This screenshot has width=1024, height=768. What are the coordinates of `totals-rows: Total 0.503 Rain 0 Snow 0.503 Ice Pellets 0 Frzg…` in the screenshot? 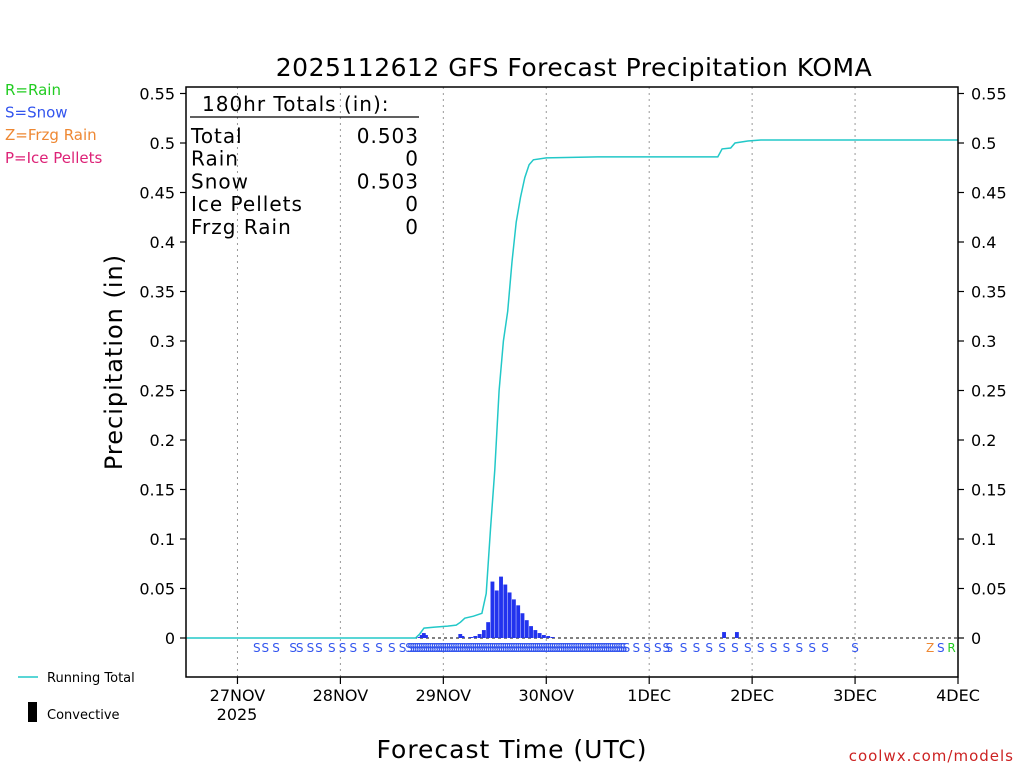 It's located at (304, 181).